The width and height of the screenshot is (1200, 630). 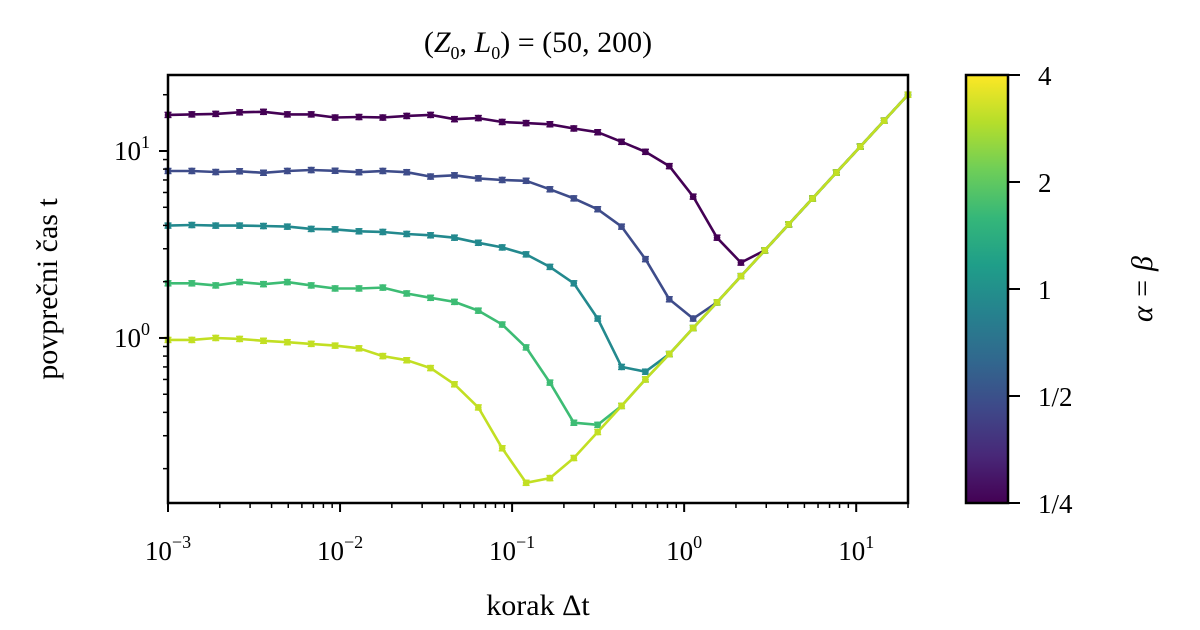 What do you see at coordinates (340, 549) in the screenshot?
I see `x-tick-label: 10⁻²` at bounding box center [340, 549].